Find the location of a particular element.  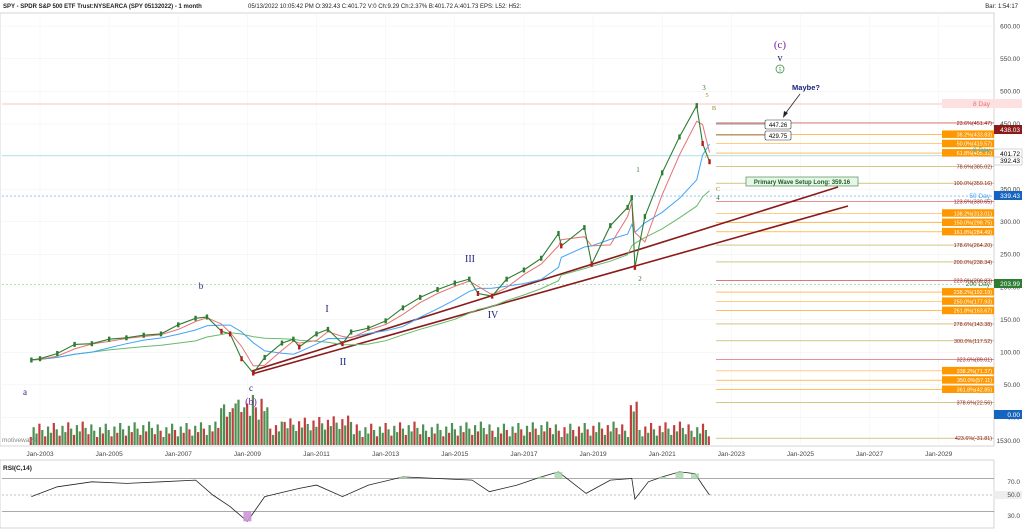

fib-level-label: 138.2%(313.01) is located at coordinates (973, 214).